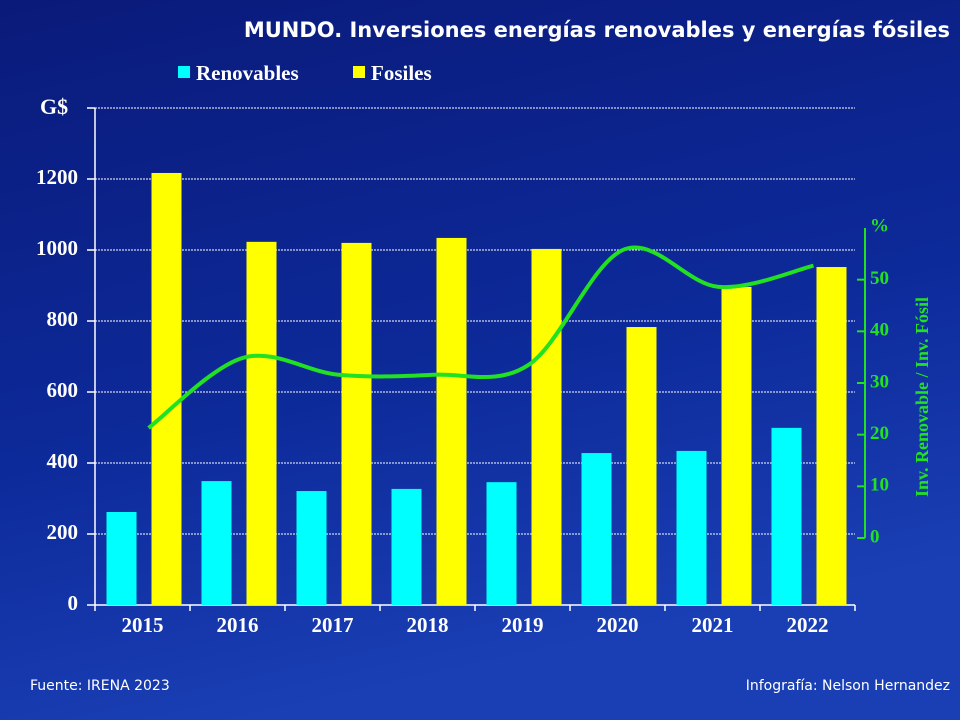  I want to click on y2-tick-label: 40, so click(879, 330).